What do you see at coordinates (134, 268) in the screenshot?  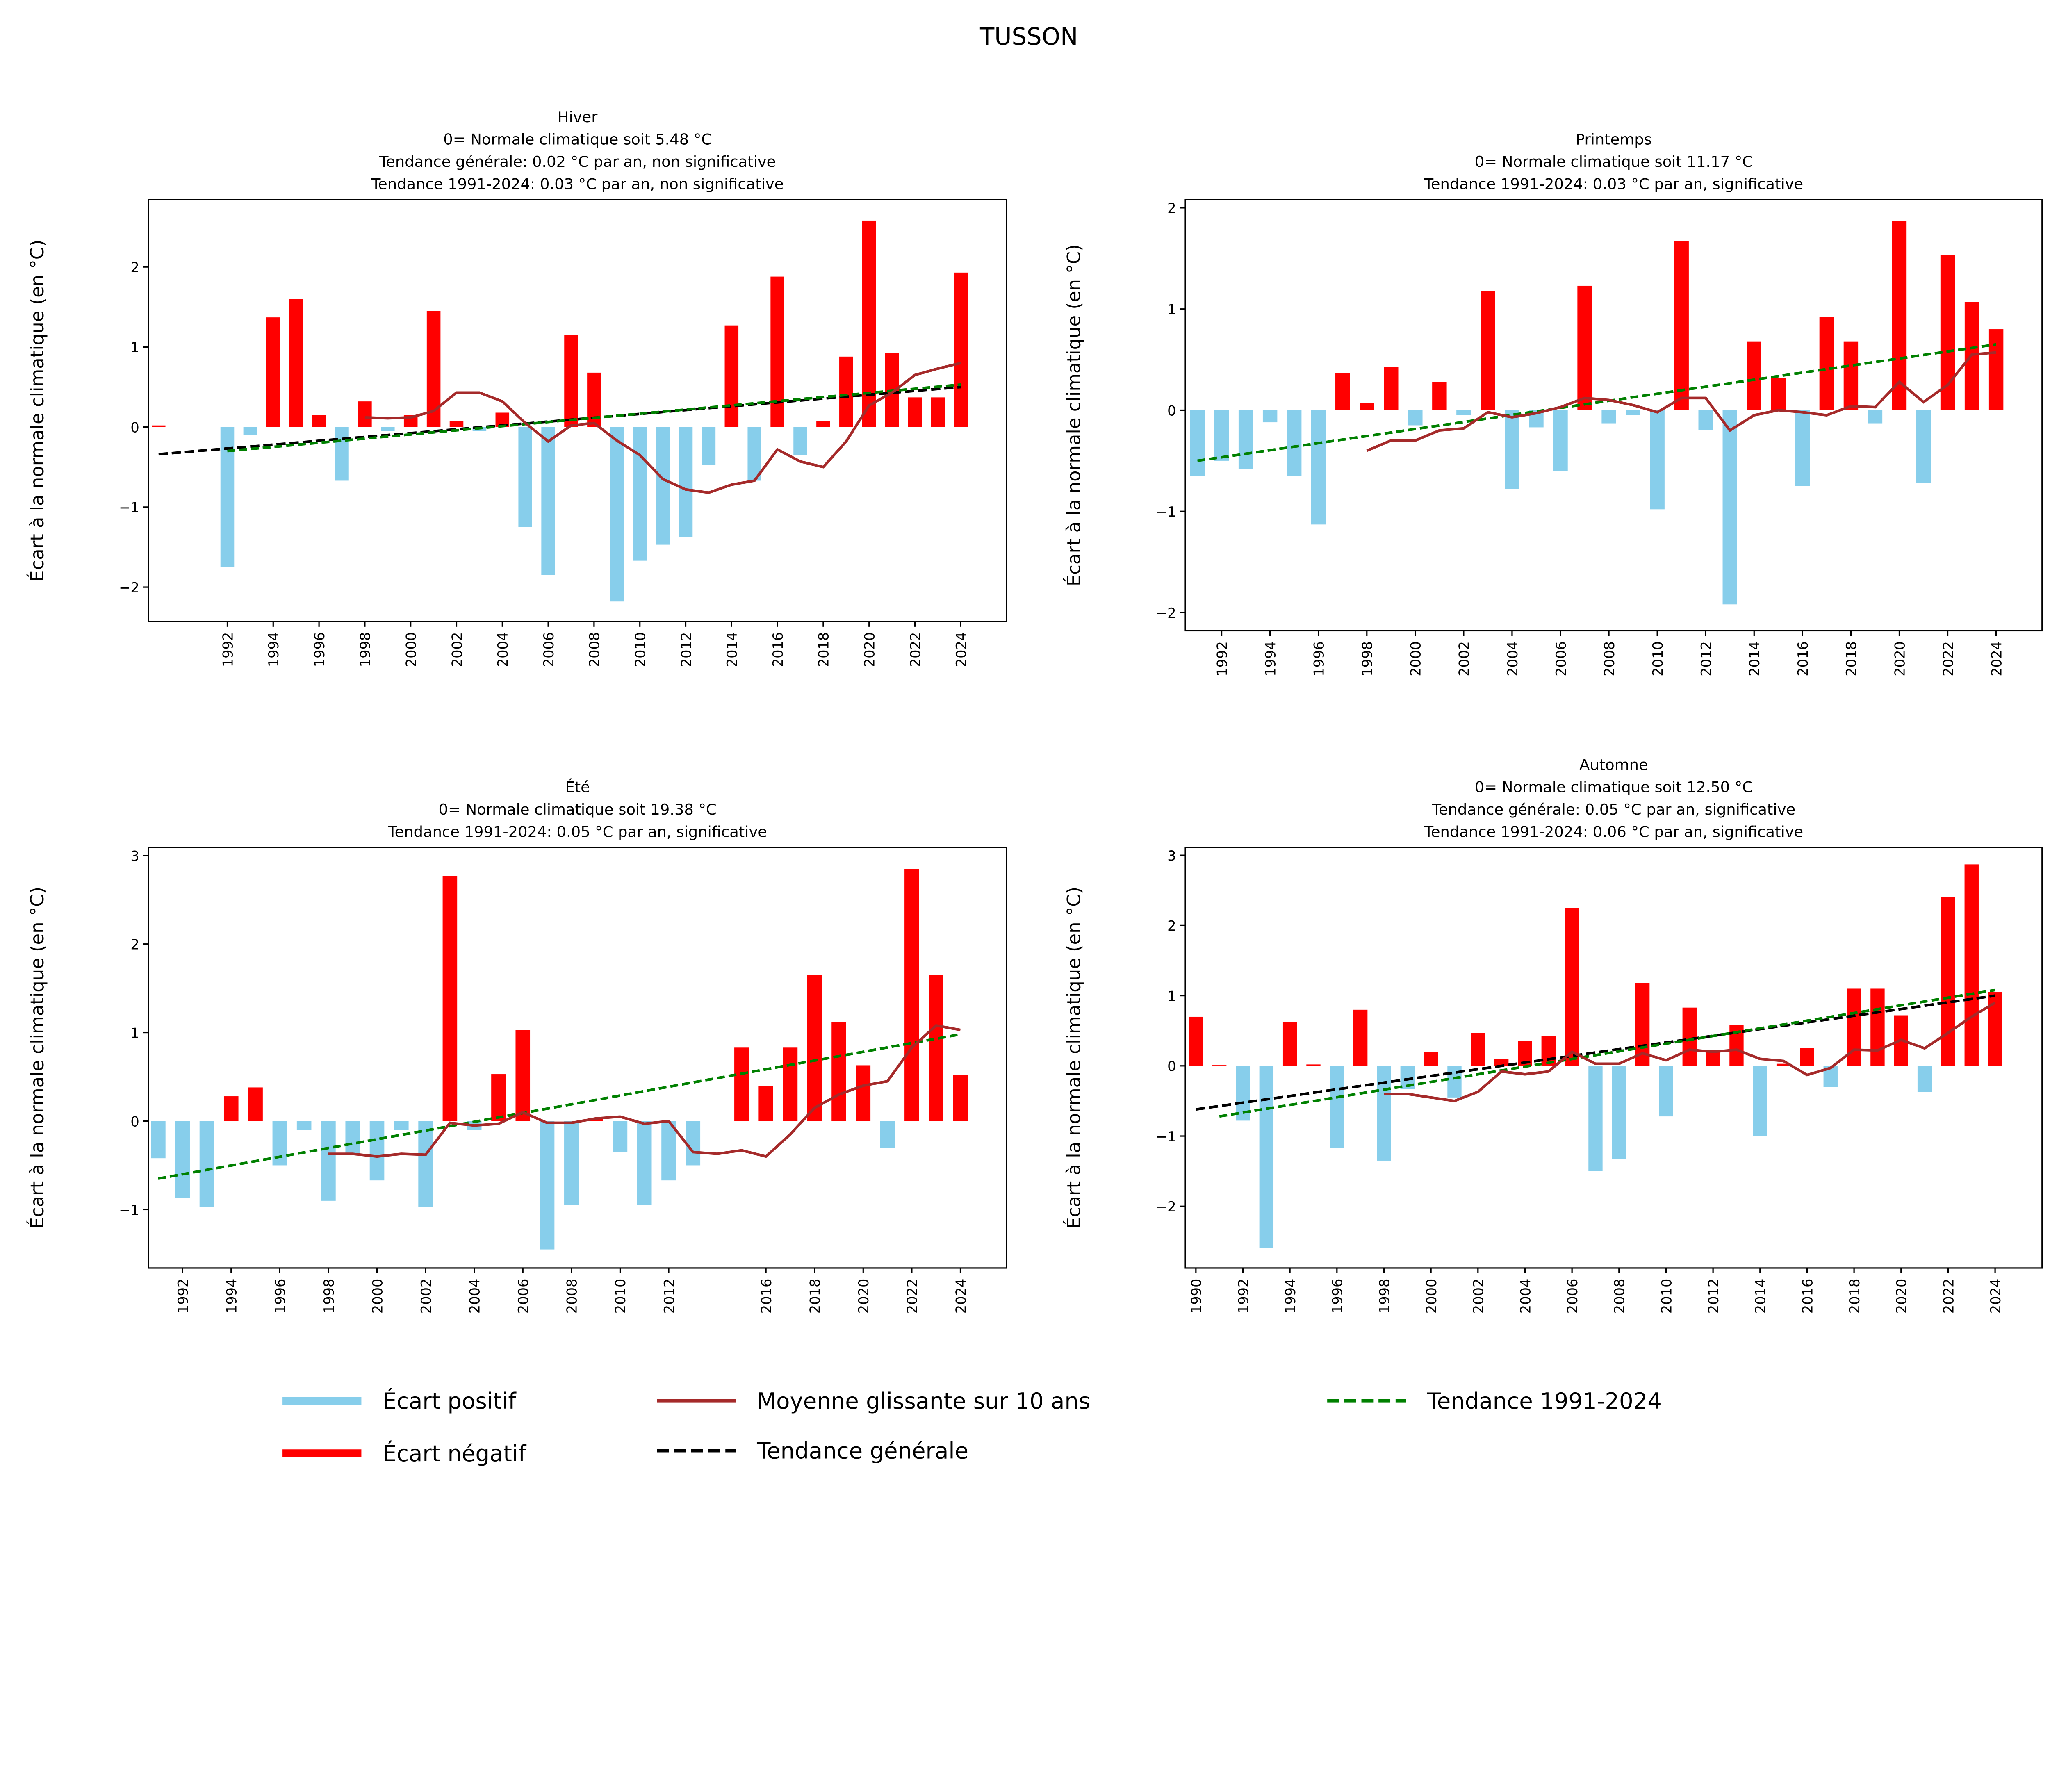 I see `y-tick-label: 2` at bounding box center [134, 268].